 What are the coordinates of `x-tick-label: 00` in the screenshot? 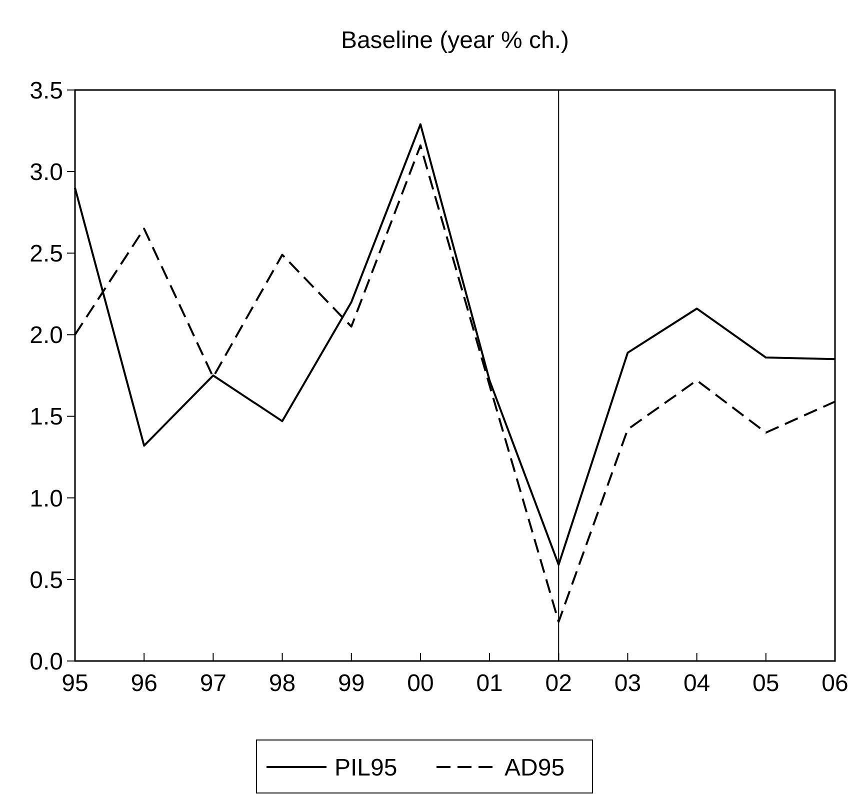 It's located at (420, 683).